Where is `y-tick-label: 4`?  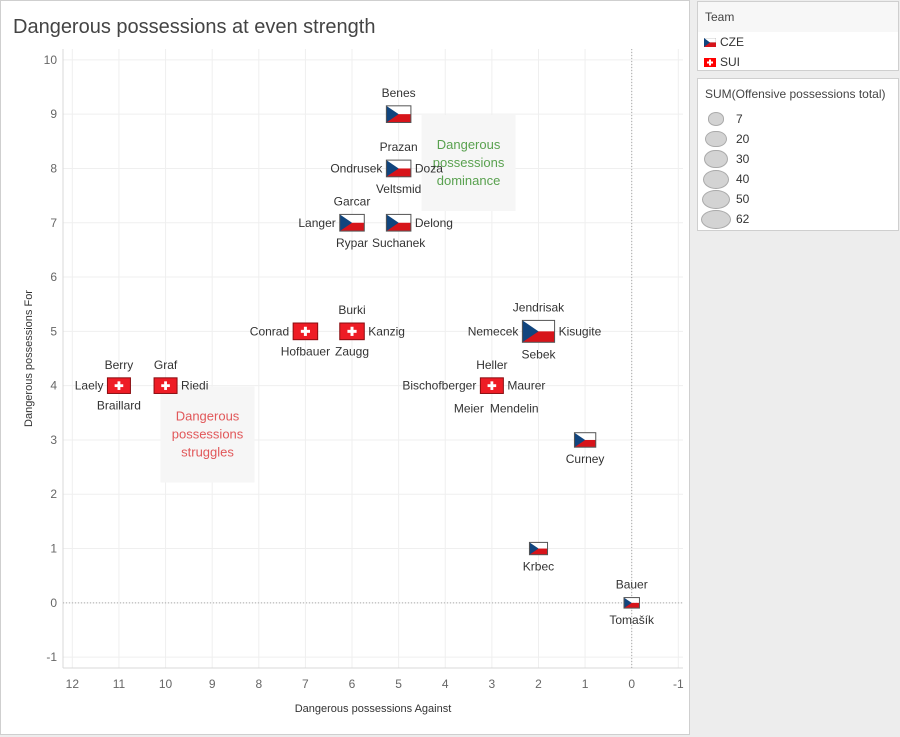 y-tick-label: 4 is located at coordinates (53, 386).